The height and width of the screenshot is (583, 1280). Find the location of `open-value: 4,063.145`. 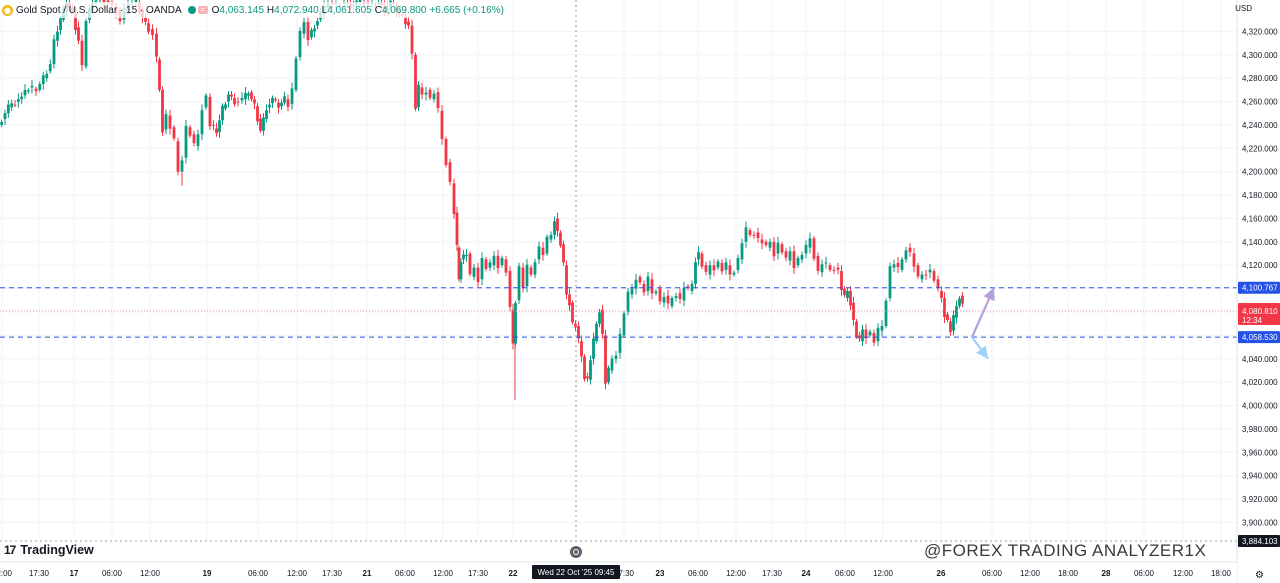

open-value: 4,063.145 is located at coordinates (241, 10).